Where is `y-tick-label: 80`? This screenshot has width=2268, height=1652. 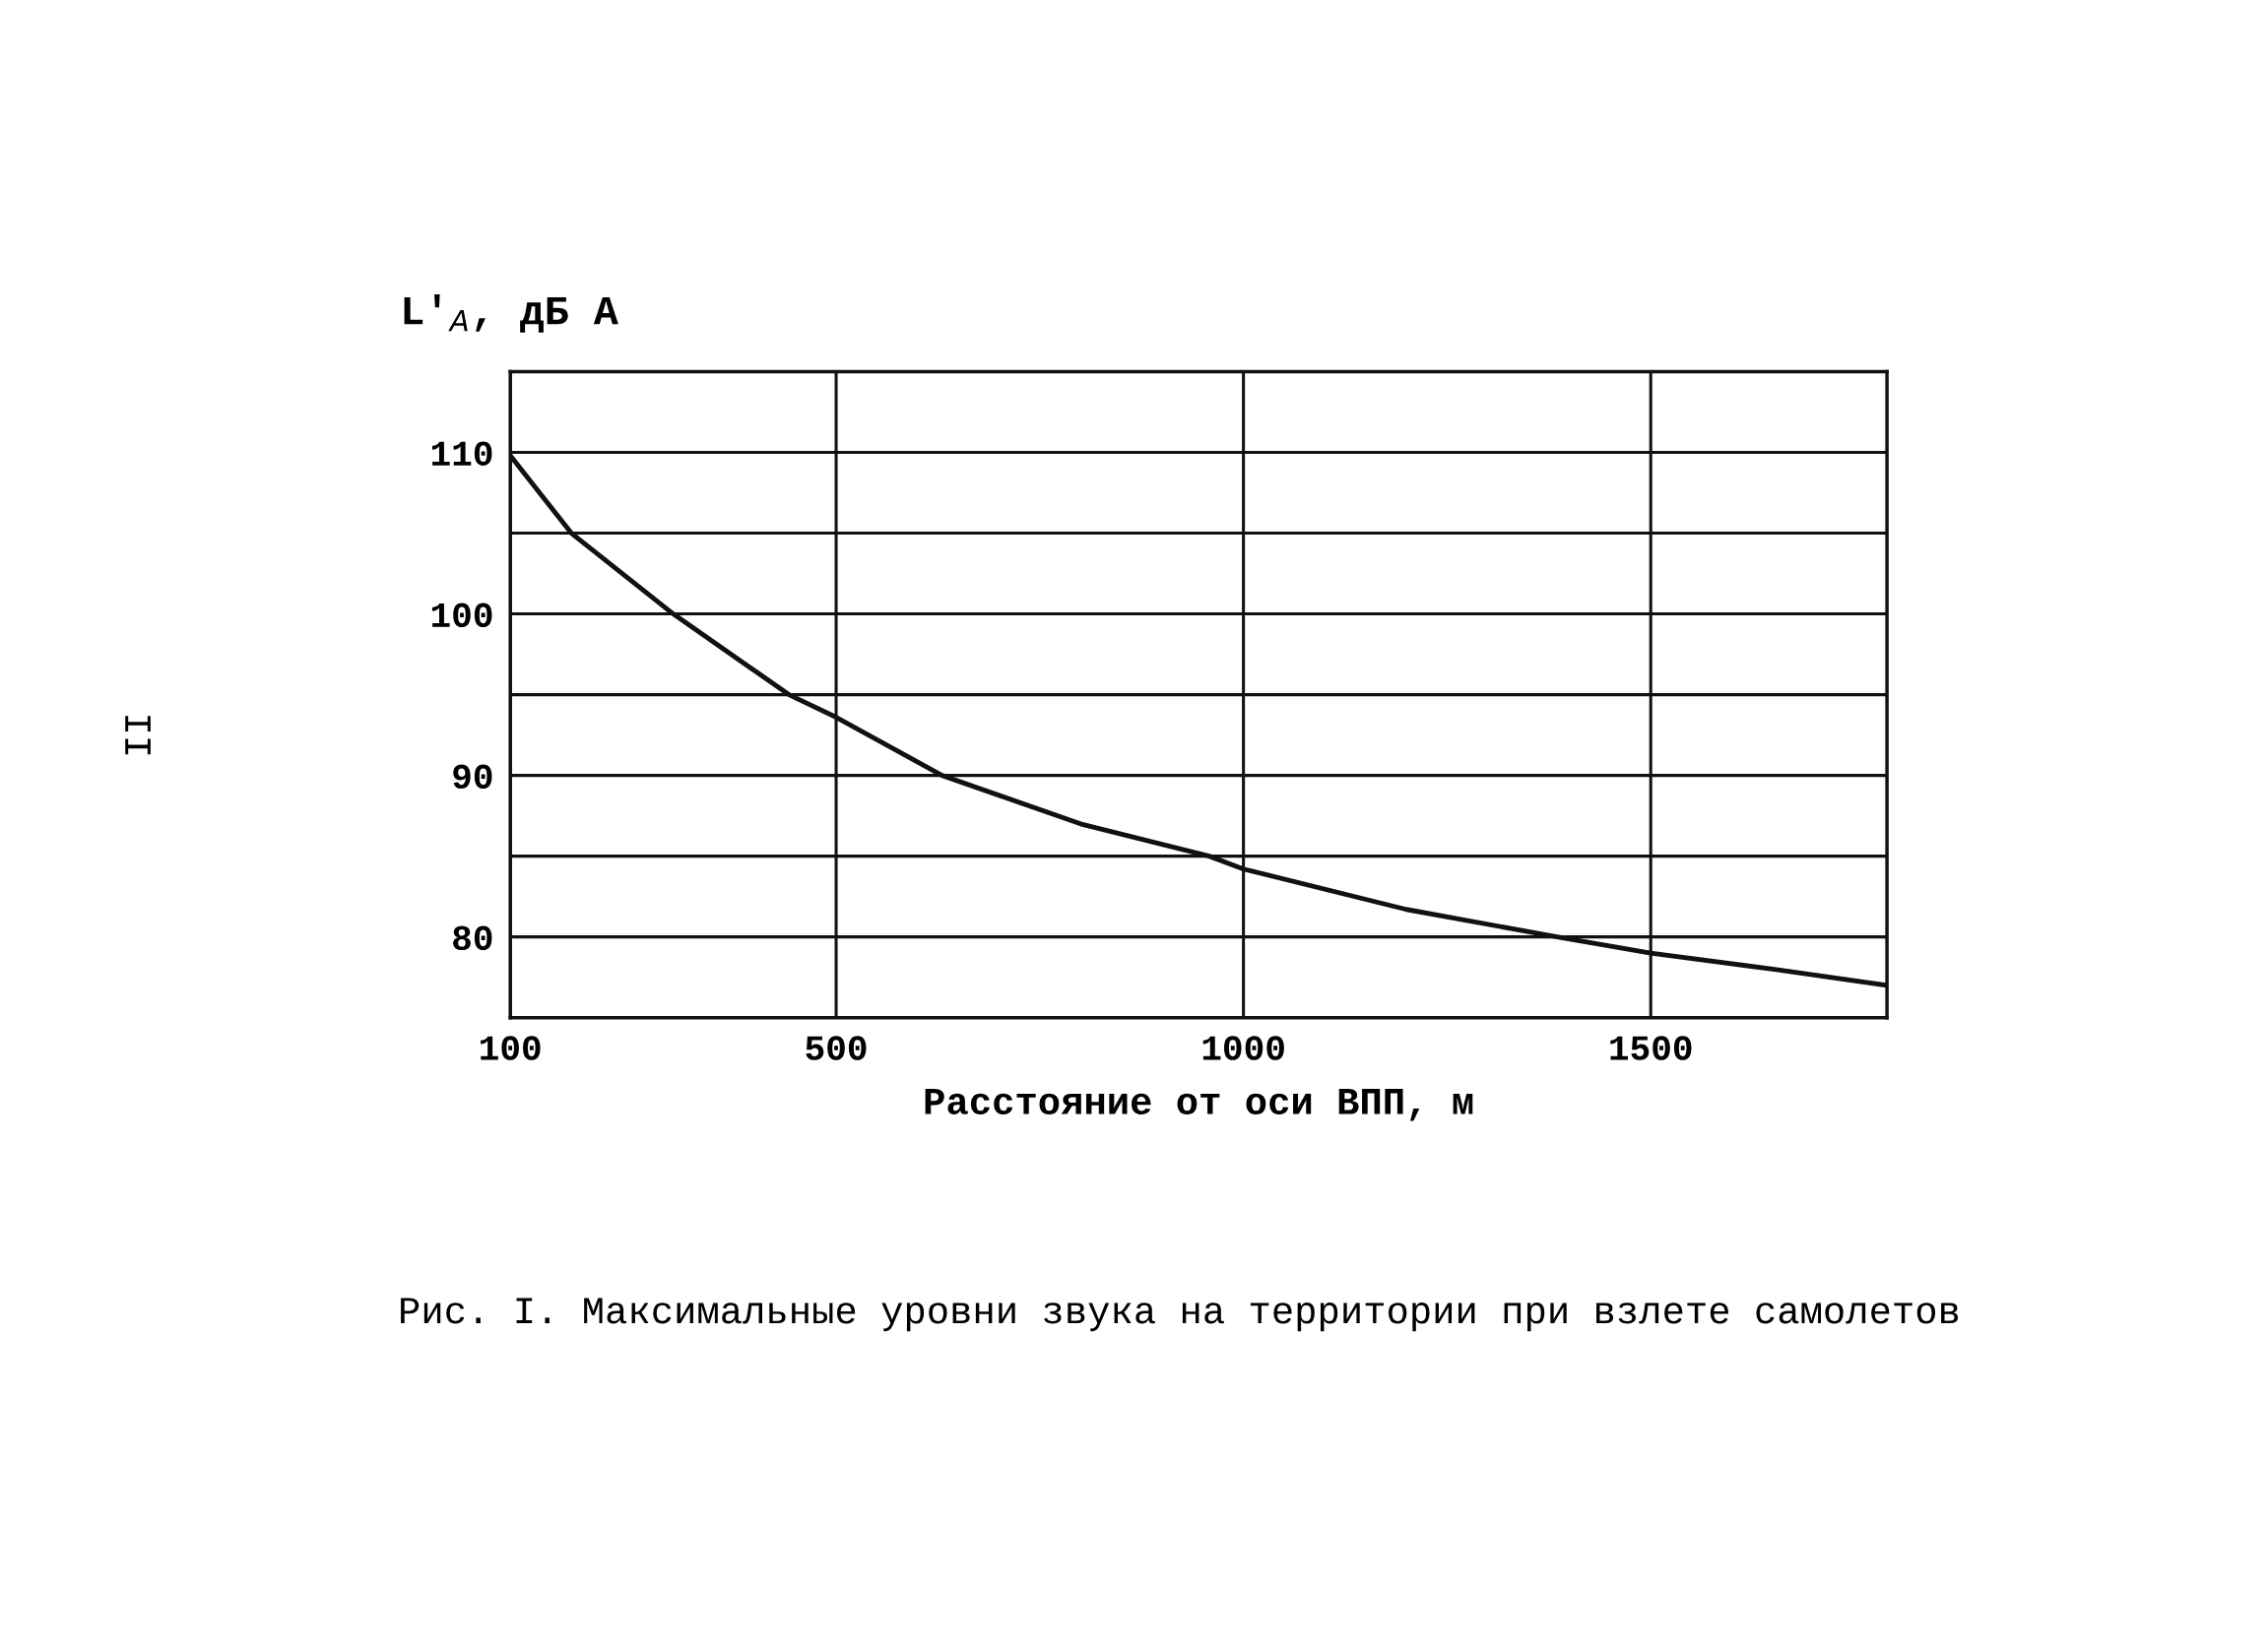
y-tick-label: 80 is located at coordinates (473, 938).